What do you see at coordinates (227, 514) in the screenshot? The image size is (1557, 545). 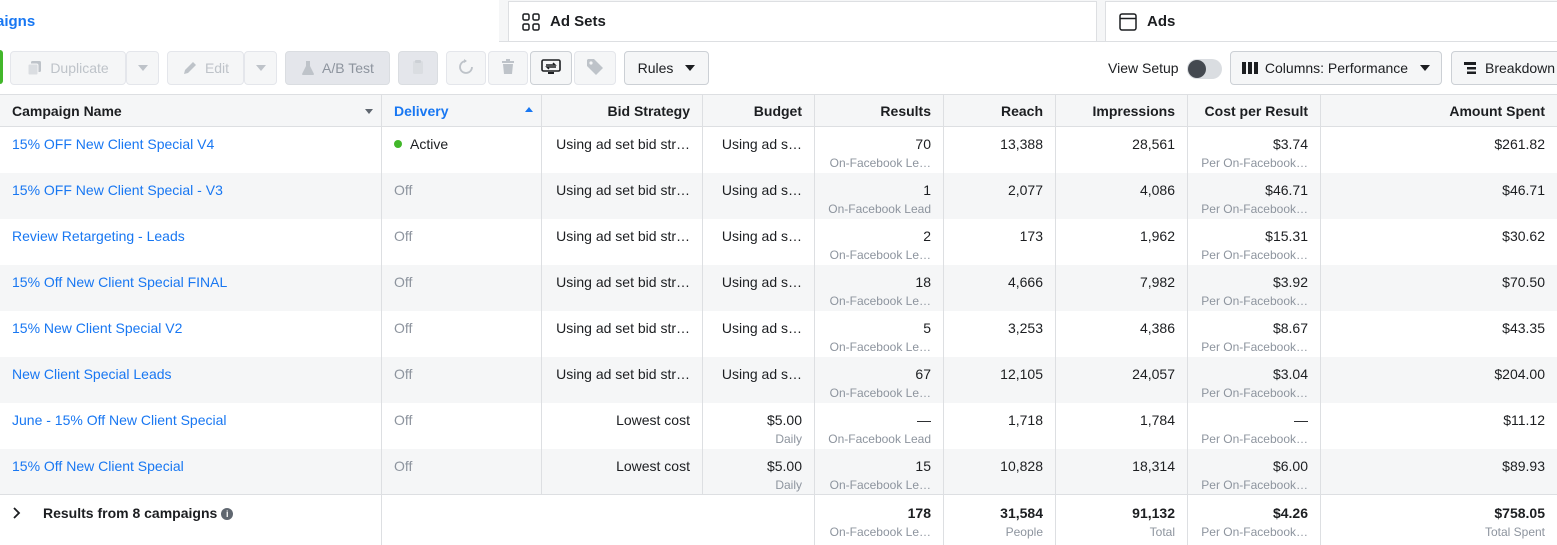 I see `info-icon: i` at bounding box center [227, 514].